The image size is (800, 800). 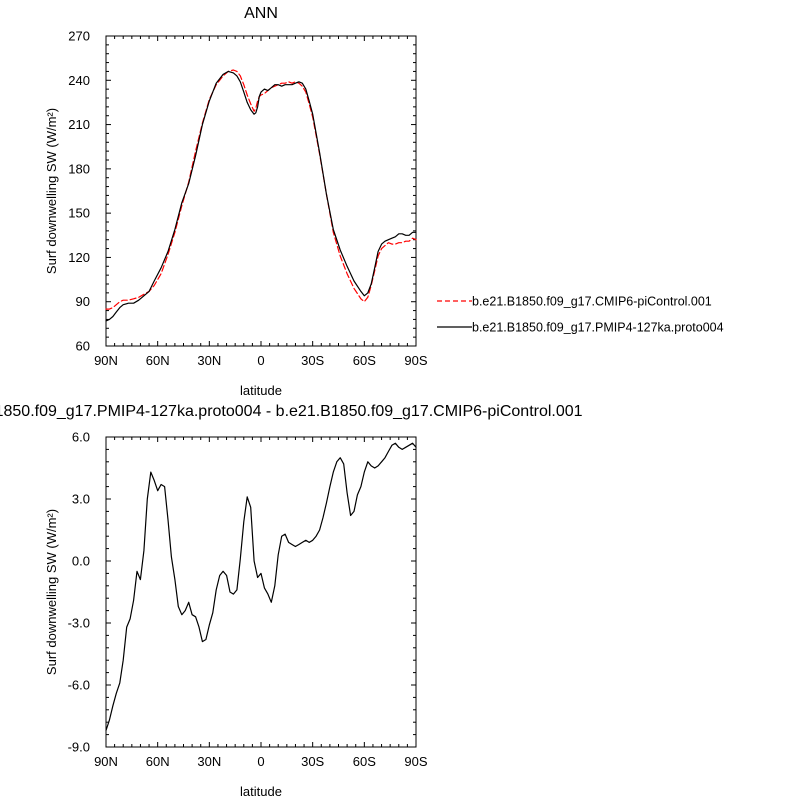 I want to click on legend-label-127ka: b.e21.B1850.f09_g17.PMIP4-127ka.proto004, so click(x=598, y=328).